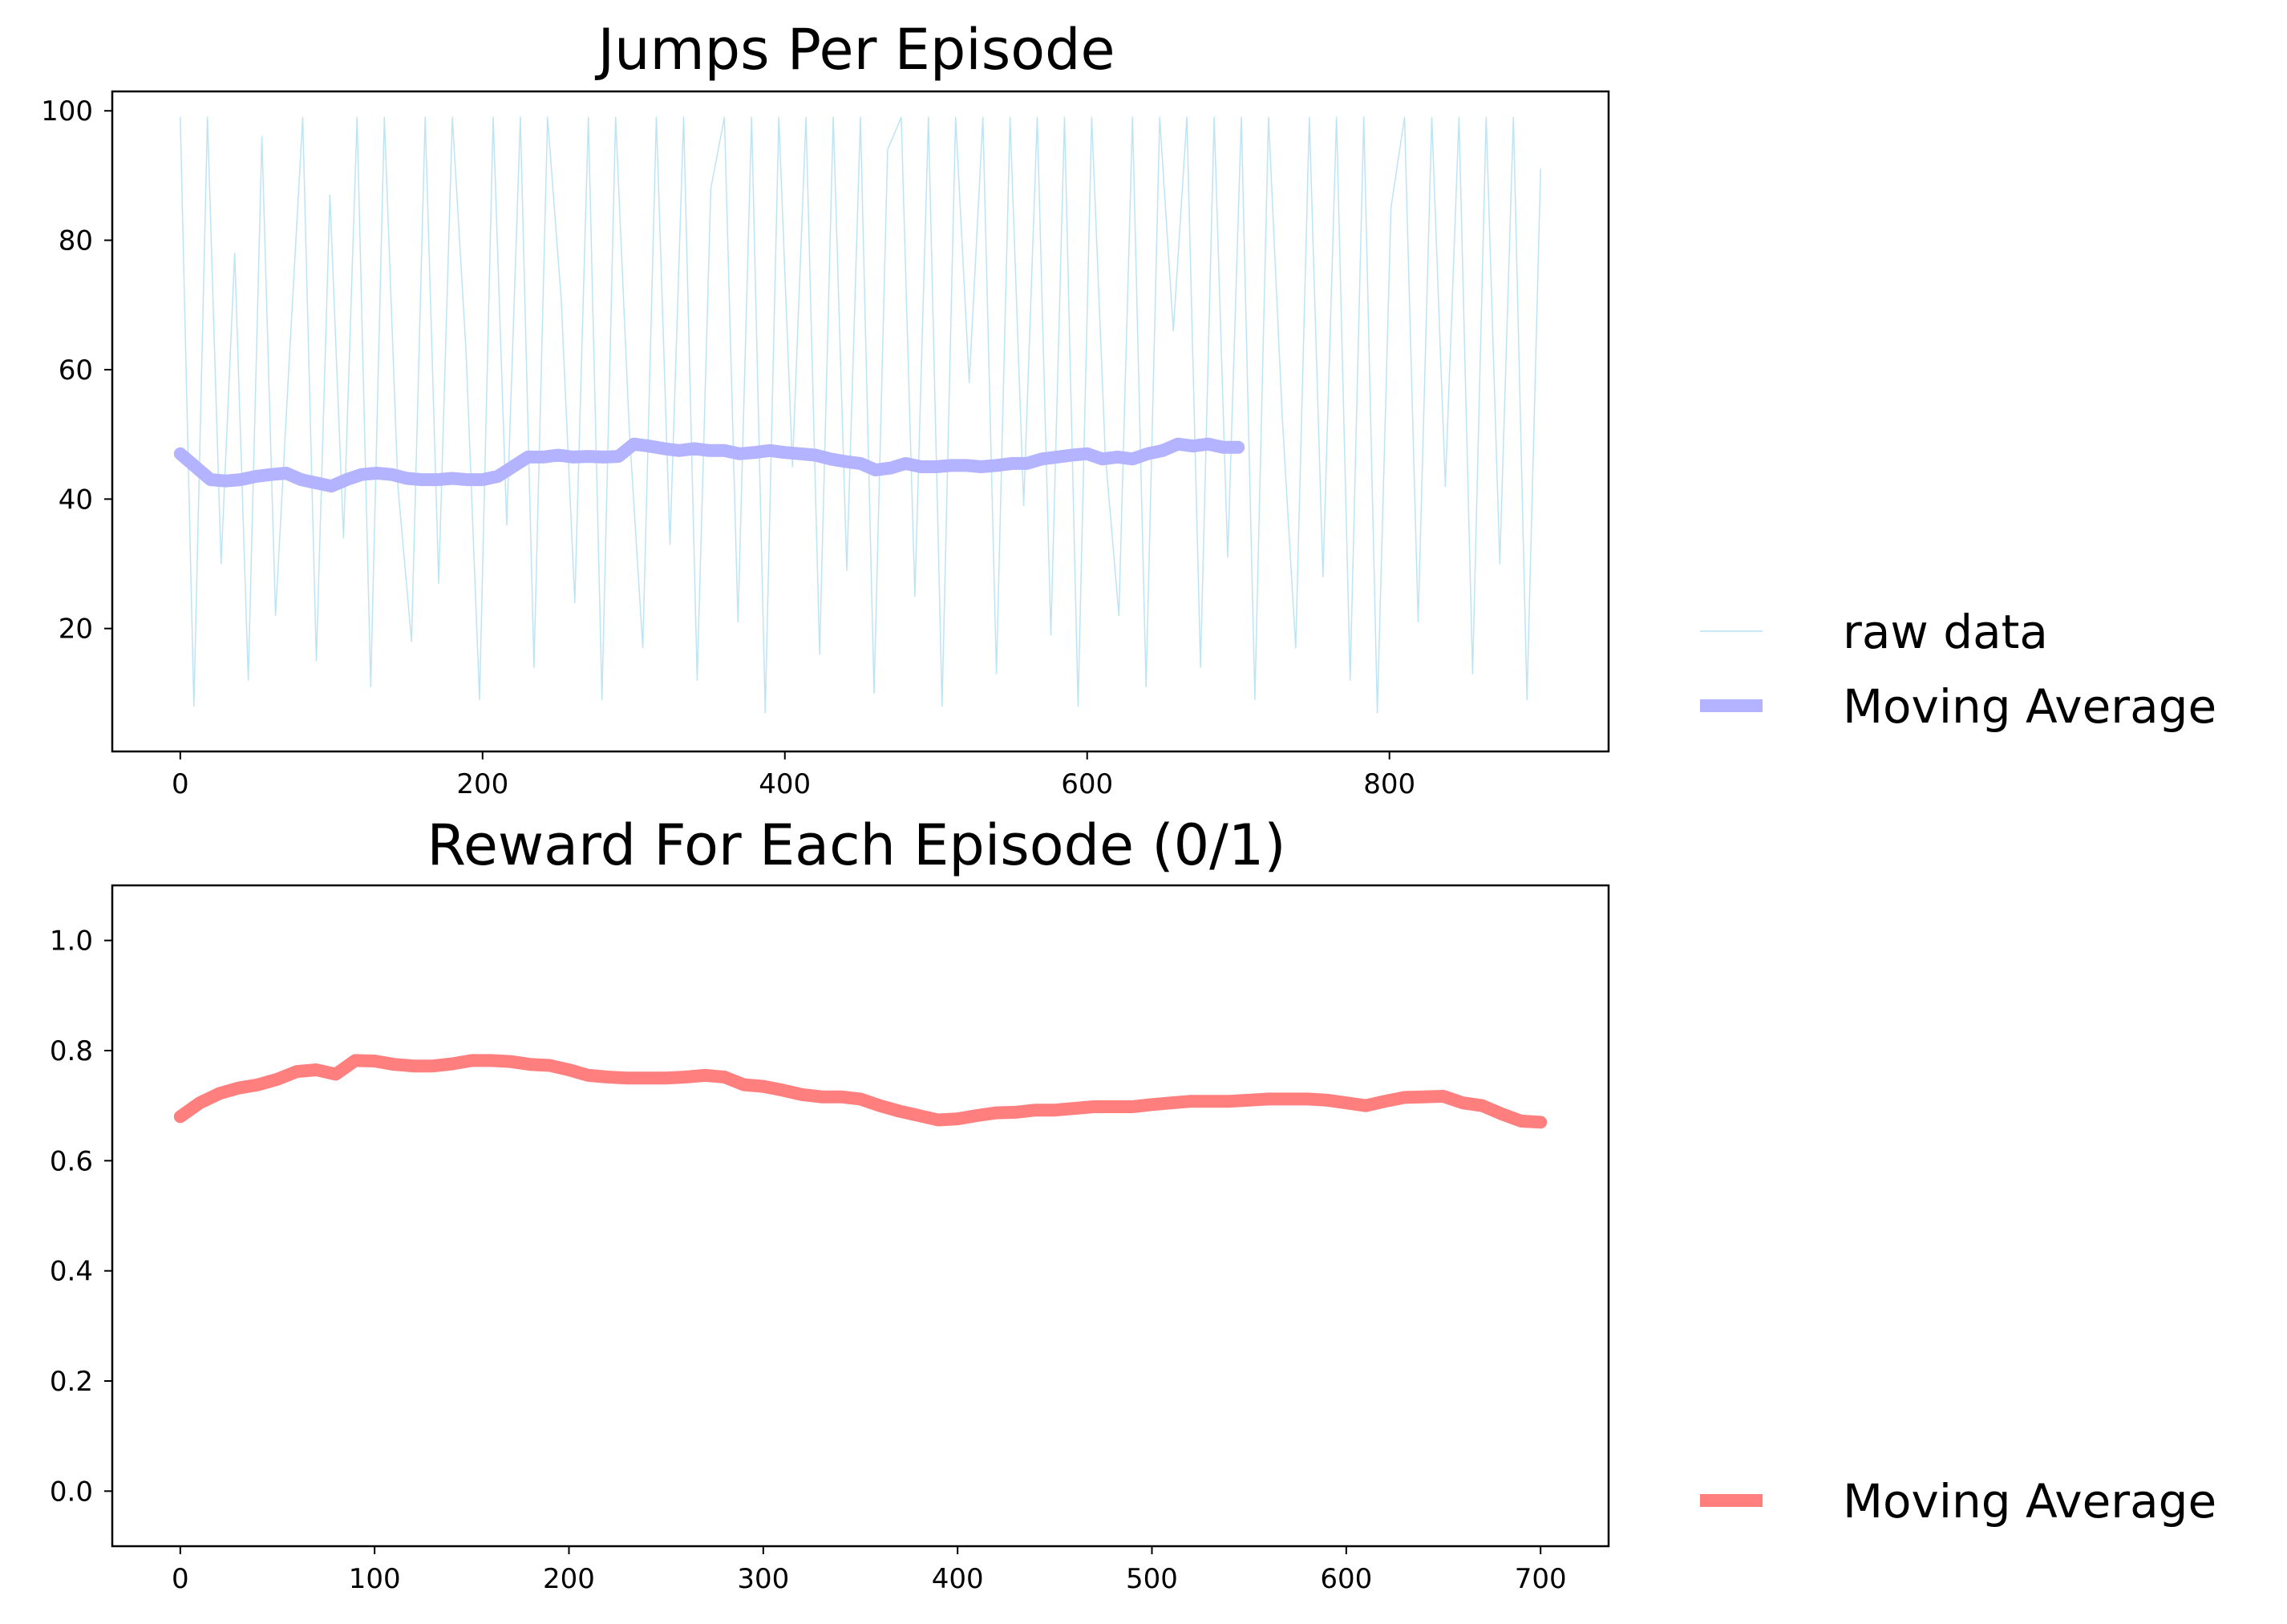 Image resolution: width=2287 pixels, height=1624 pixels. I want to click on reward-y-tick-label: 1.0, so click(72, 941).